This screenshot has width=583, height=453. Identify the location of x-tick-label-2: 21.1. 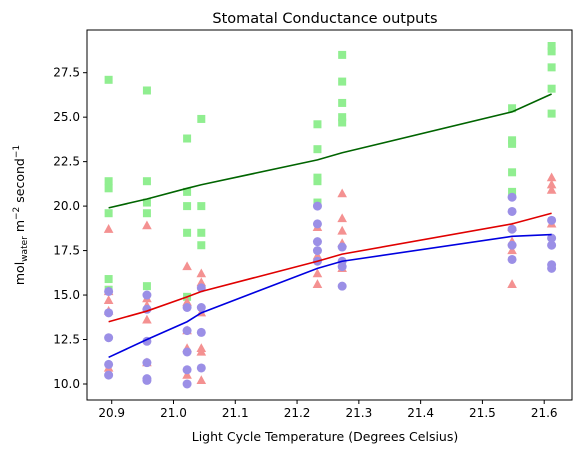
(235, 413).